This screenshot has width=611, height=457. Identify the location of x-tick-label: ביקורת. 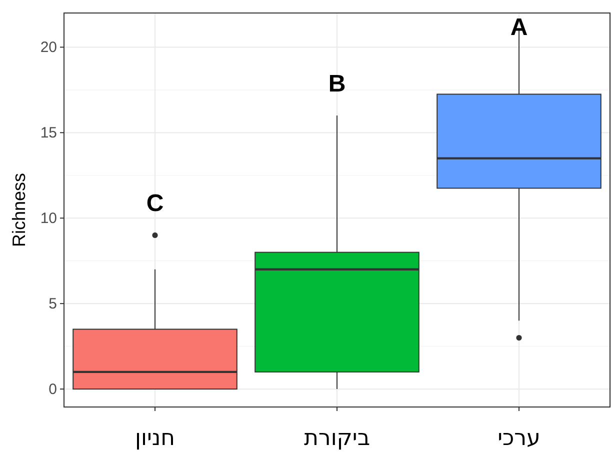
(337, 438).